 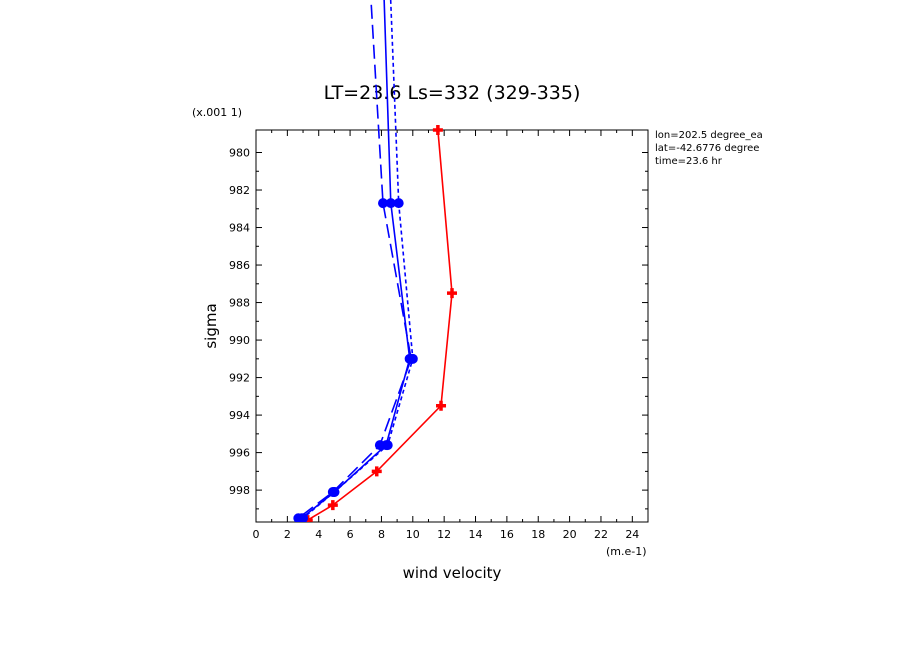 I want to click on series-group, so click(x=375, y=261).